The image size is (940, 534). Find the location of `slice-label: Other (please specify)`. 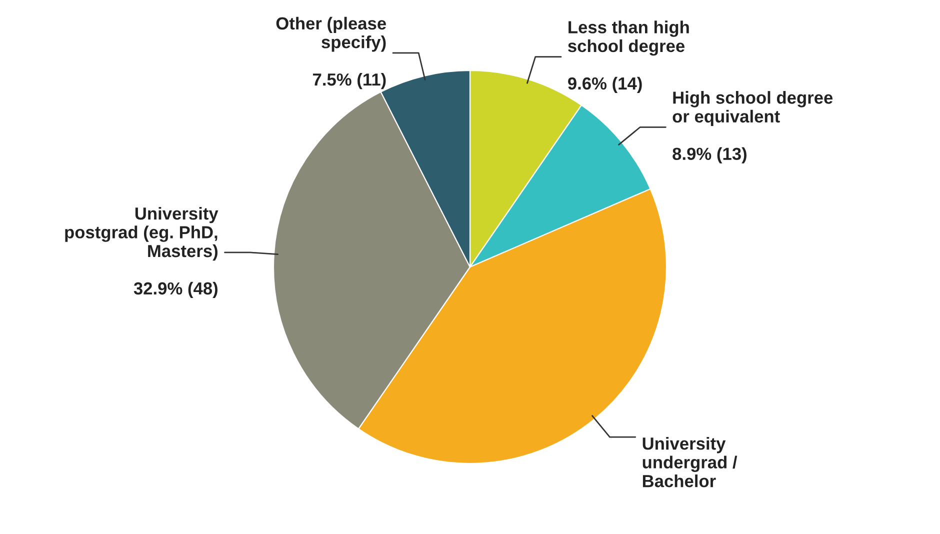

slice-label: Other (please specify) is located at coordinates (331, 34).